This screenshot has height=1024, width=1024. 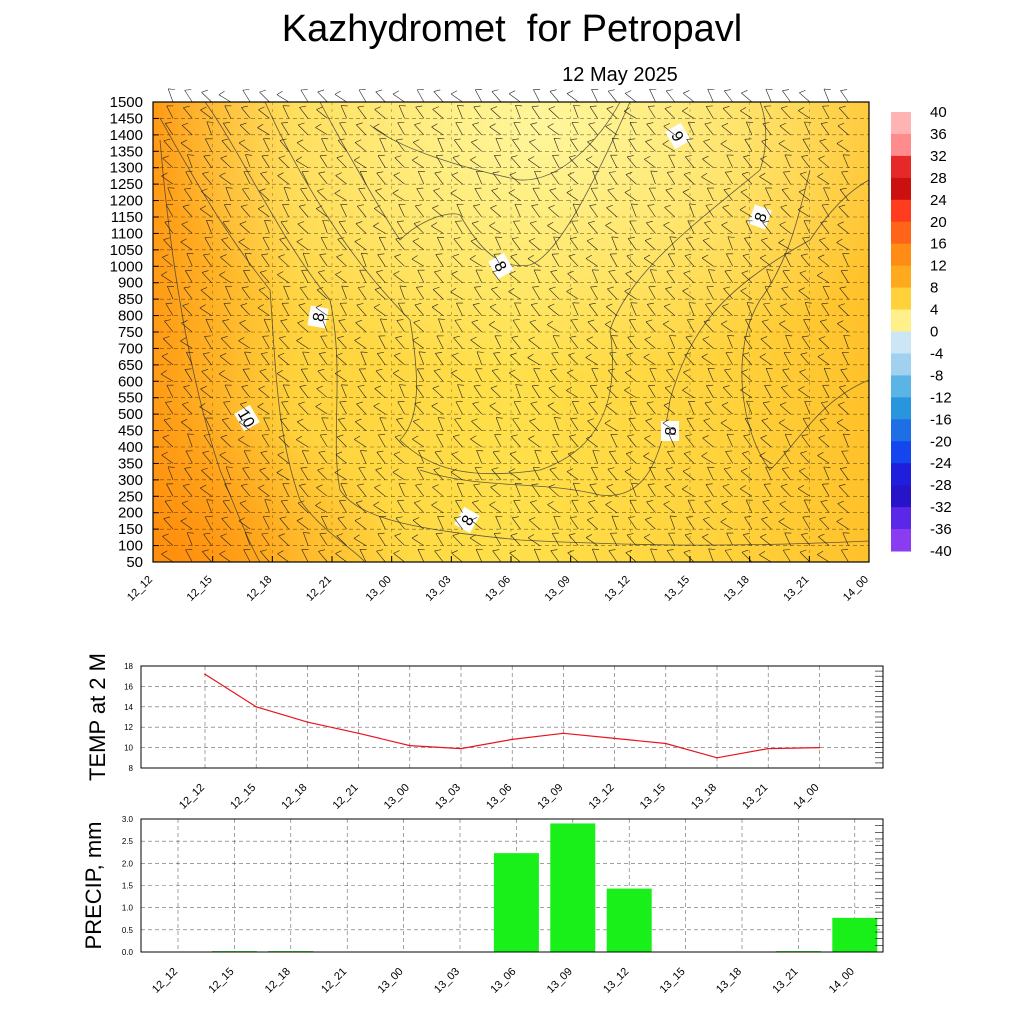 I want to click on temp-x-tick-label: 13_18, so click(x=704, y=797).